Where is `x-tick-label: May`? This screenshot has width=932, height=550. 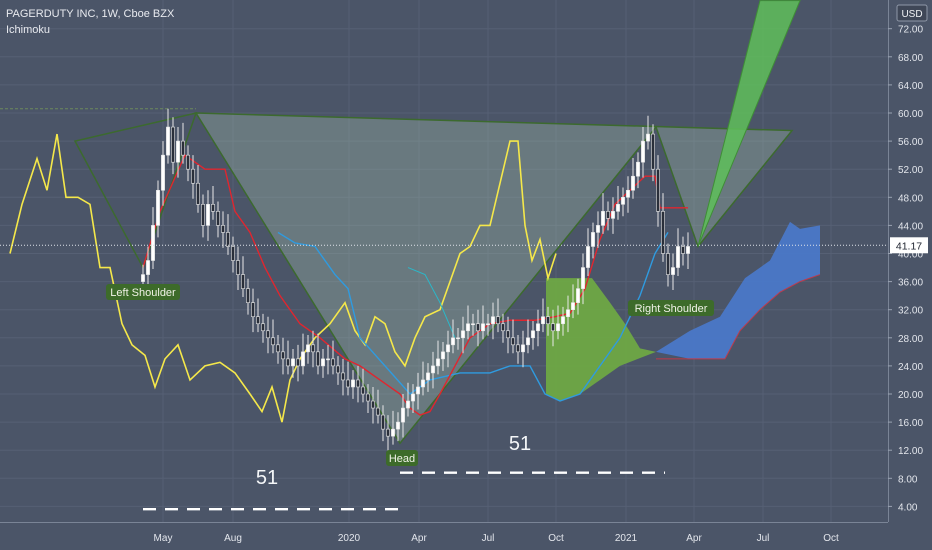
x-tick-label: May is located at coordinates (163, 538).